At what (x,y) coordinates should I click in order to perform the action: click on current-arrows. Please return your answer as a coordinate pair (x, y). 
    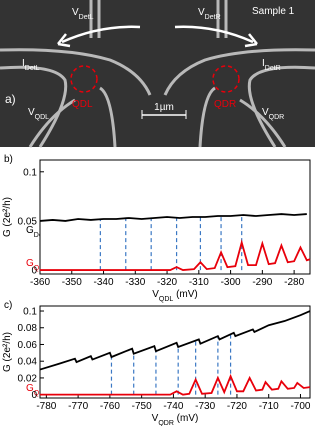
    Looking at the image, I should click on (157, 36).